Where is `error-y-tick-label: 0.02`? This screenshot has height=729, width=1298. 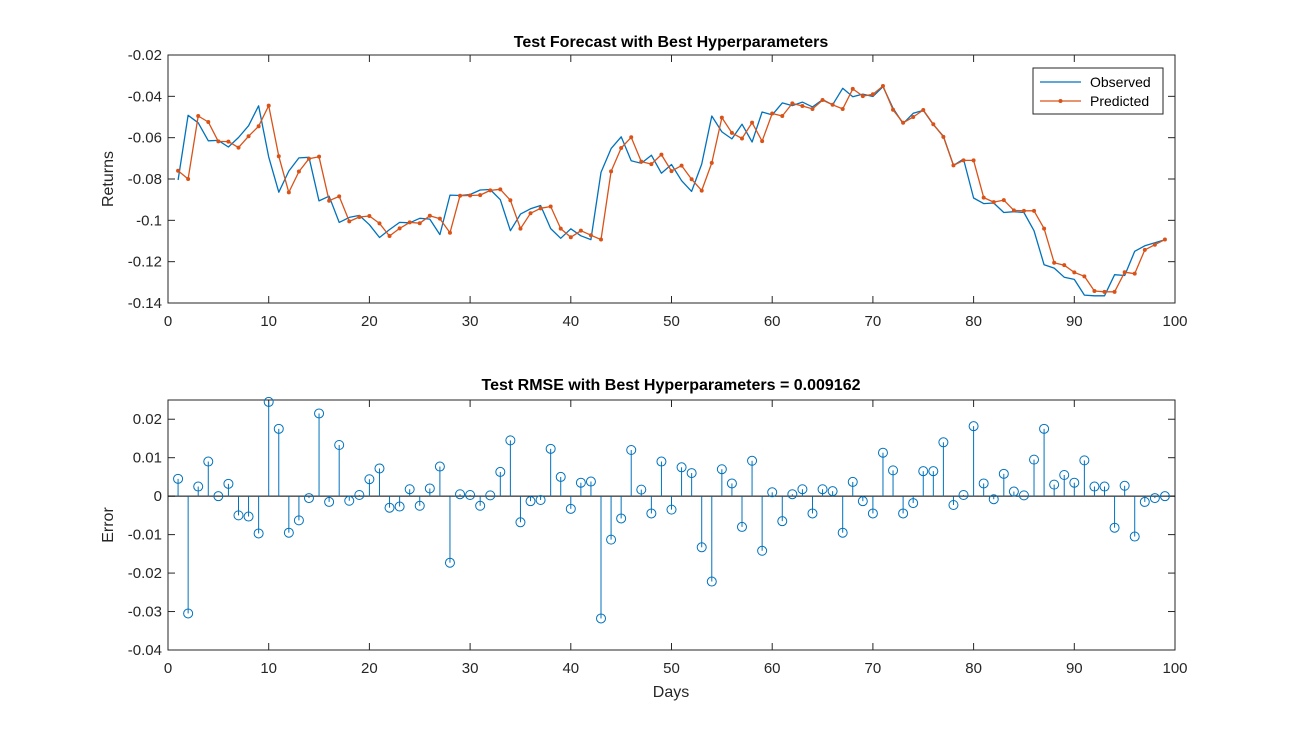 error-y-tick-label: 0.02 is located at coordinates (147, 419).